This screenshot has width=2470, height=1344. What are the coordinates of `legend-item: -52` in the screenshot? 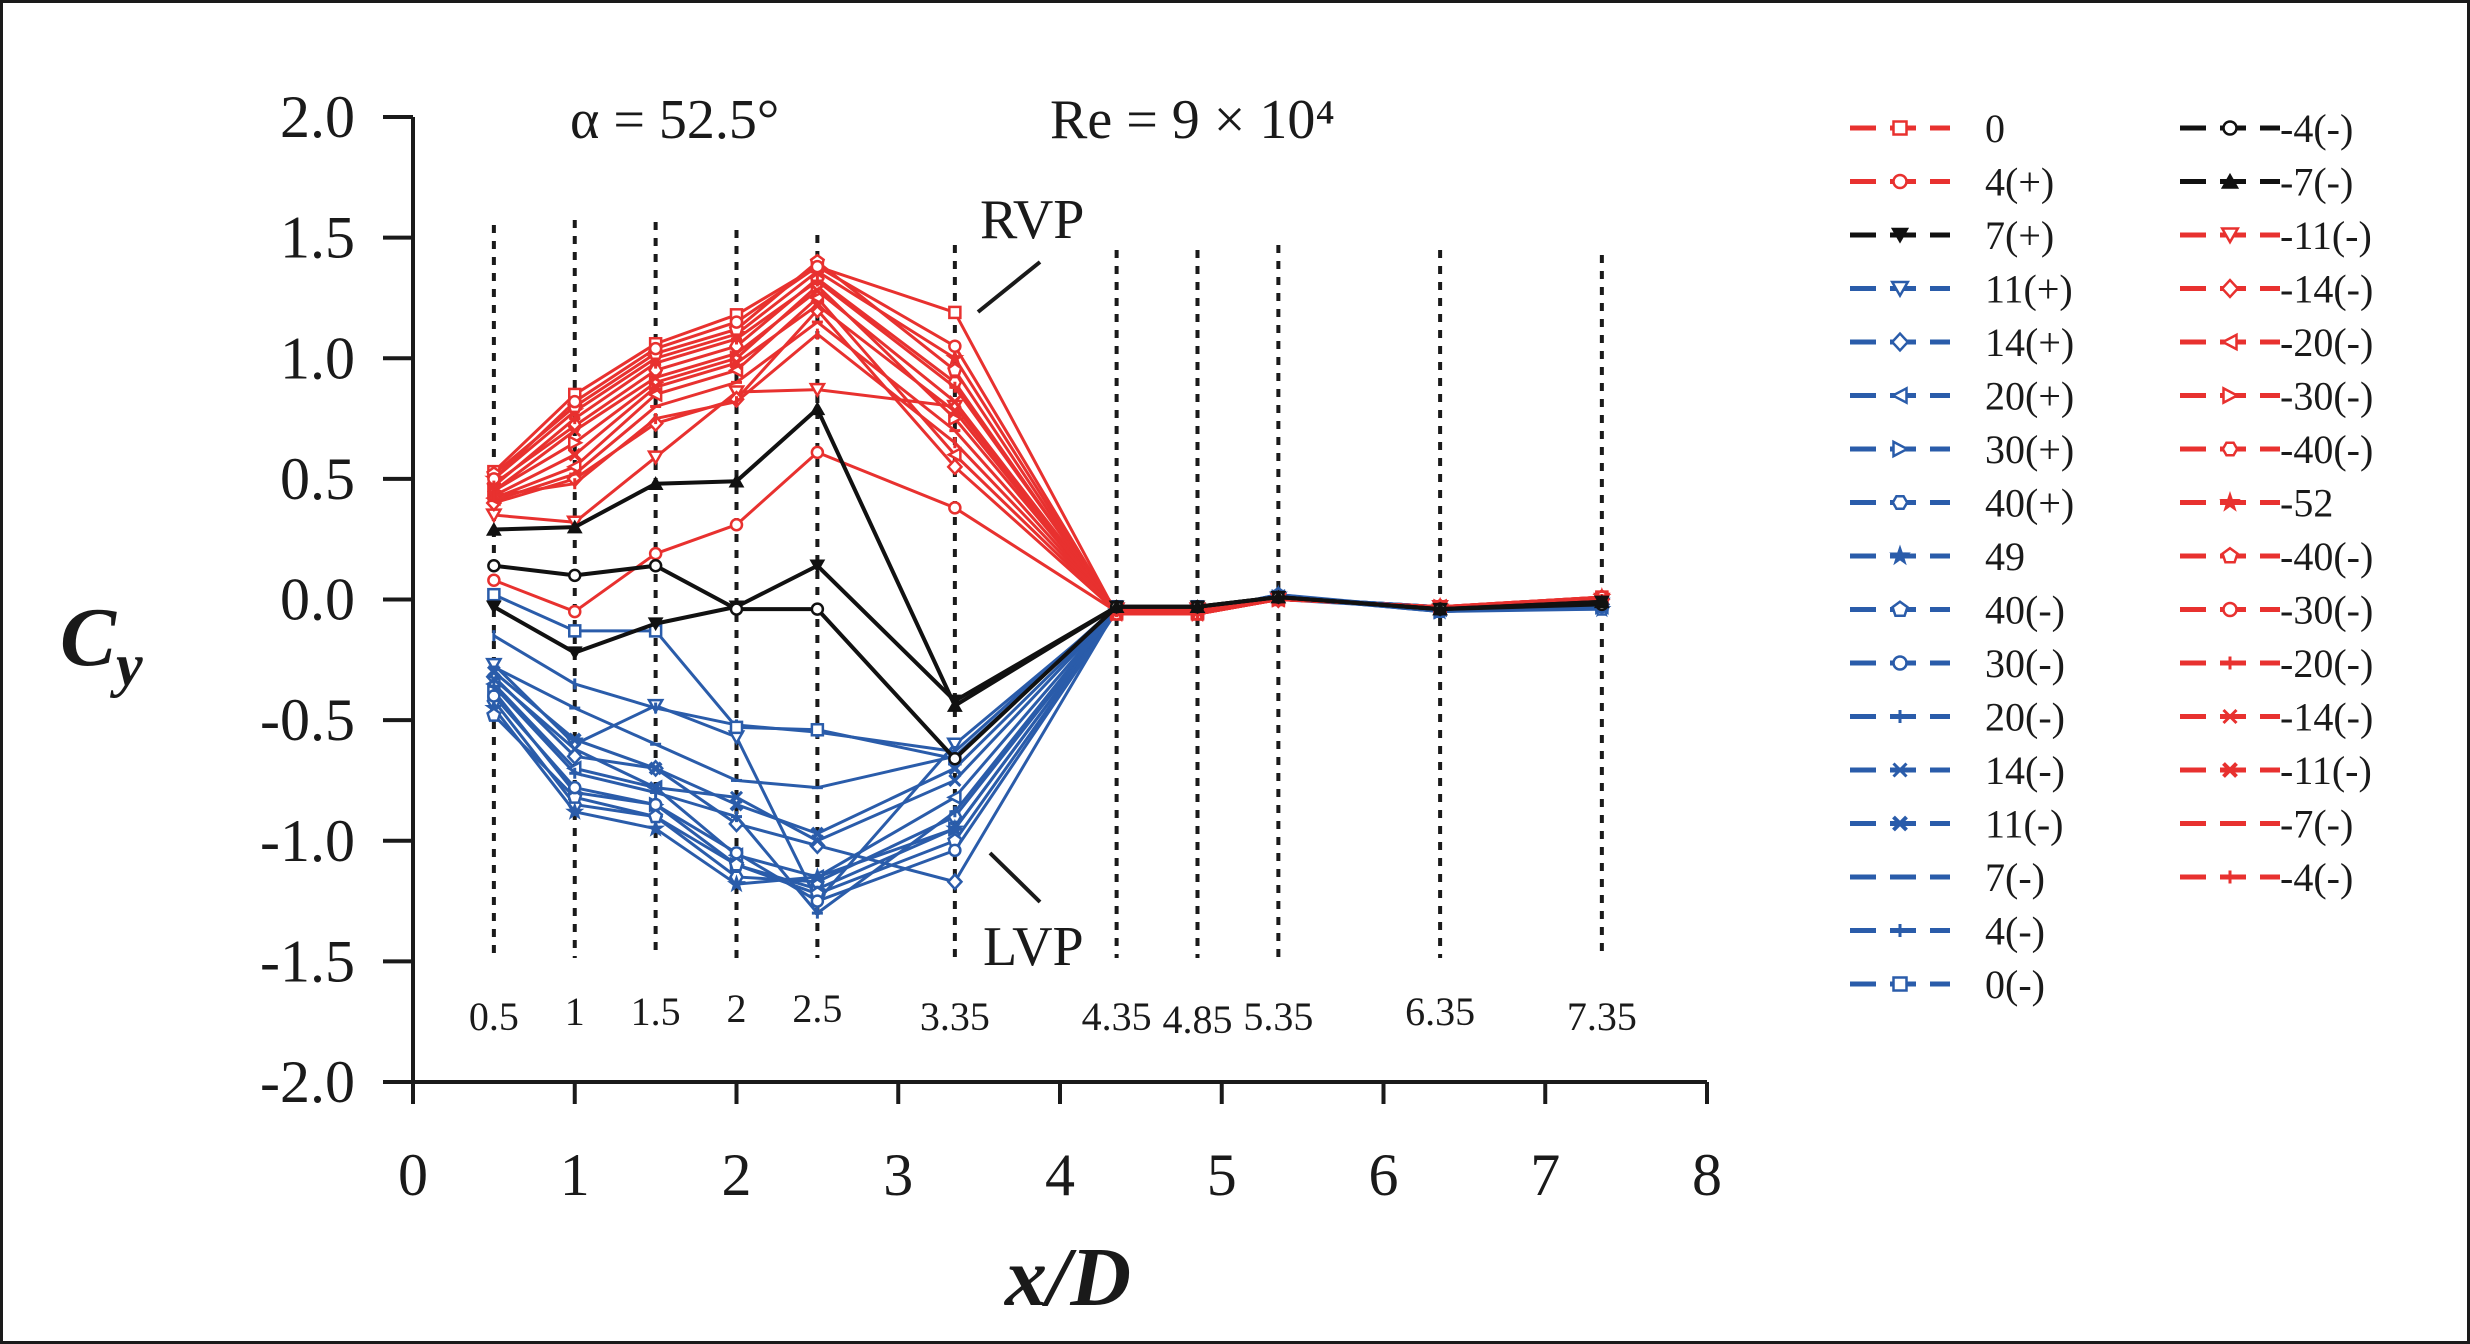 It's located at (2256, 503).